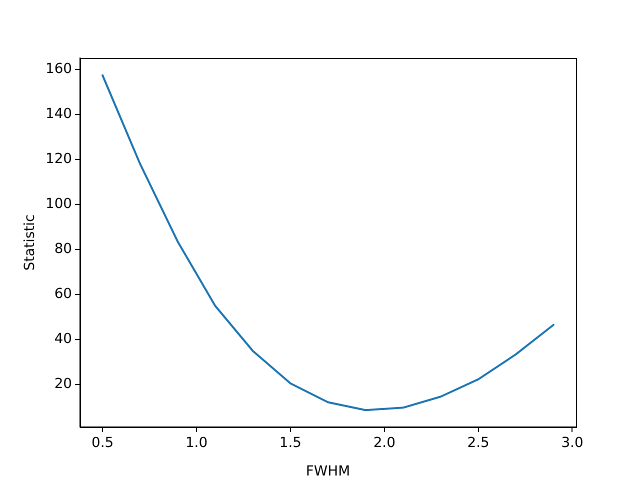 Image resolution: width=640 pixels, height=480 pixels. Describe the element at coordinates (63, 294) in the screenshot. I see `y-tick-label: 60` at that location.